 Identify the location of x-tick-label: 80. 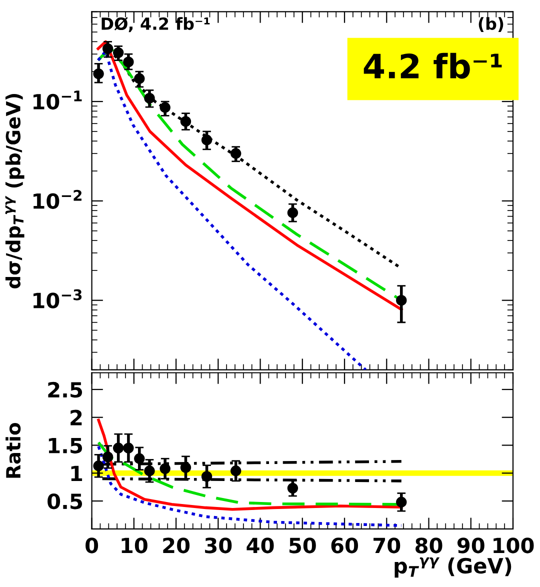
(429, 546).